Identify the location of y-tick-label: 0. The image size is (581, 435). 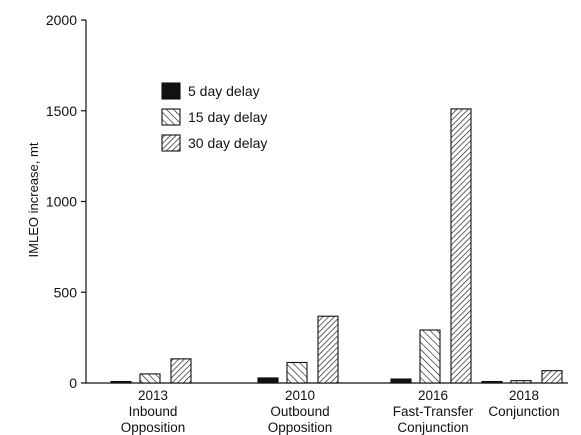
(73, 383).